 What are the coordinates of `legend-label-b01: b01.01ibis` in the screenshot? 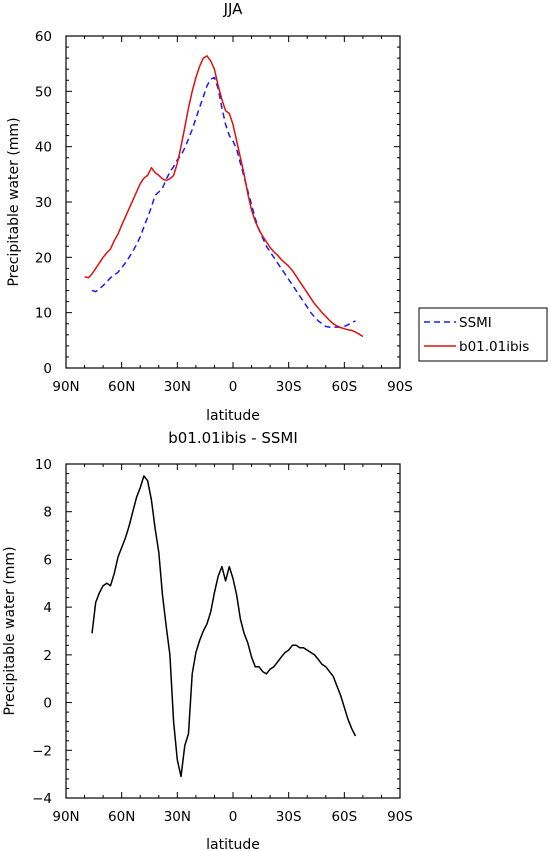 It's located at (494, 347).